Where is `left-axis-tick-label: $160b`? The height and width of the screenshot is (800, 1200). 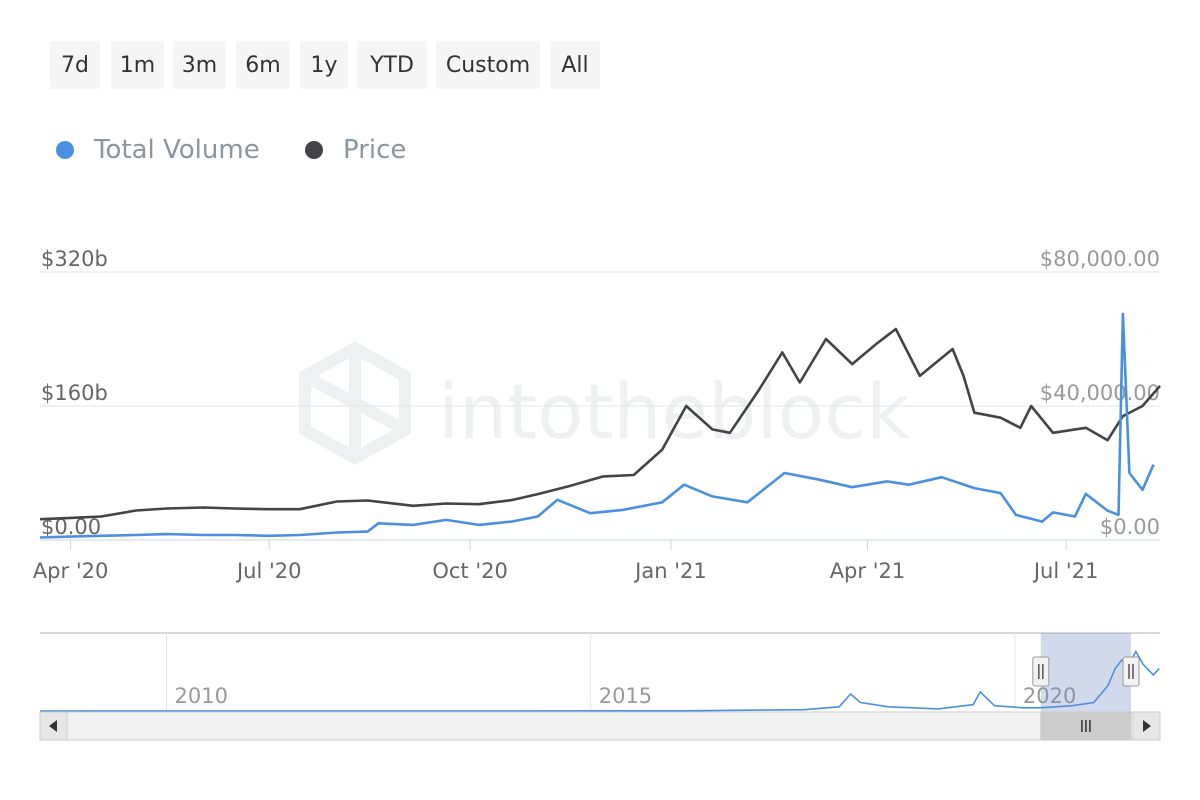 left-axis-tick-label: $160b is located at coordinates (74, 393).